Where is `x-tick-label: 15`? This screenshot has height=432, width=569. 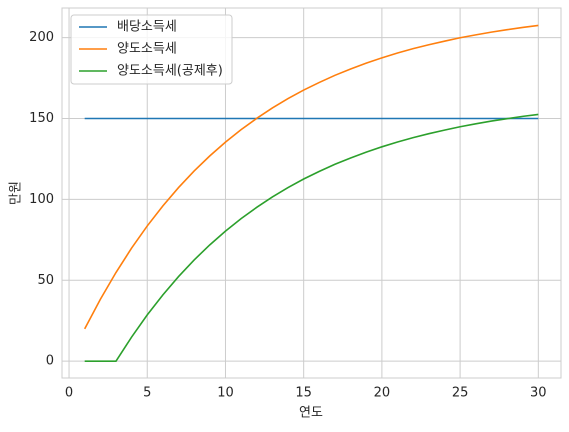 x-tick-label: 15 is located at coordinates (303, 393).